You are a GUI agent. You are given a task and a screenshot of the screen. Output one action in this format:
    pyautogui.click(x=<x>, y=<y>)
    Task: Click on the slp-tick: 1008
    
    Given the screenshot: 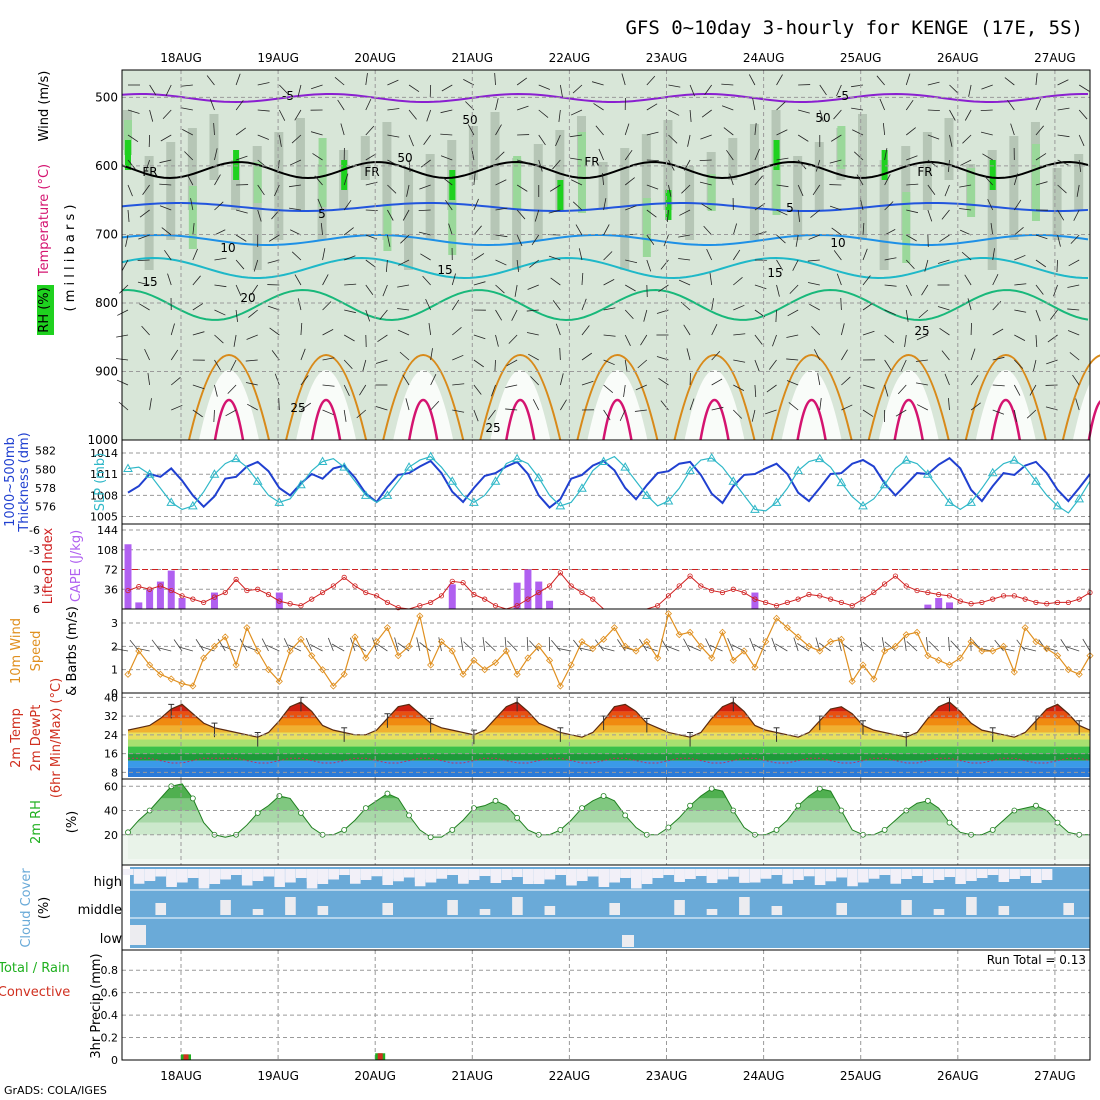 What is the action you would take?
    pyautogui.click(x=104, y=495)
    